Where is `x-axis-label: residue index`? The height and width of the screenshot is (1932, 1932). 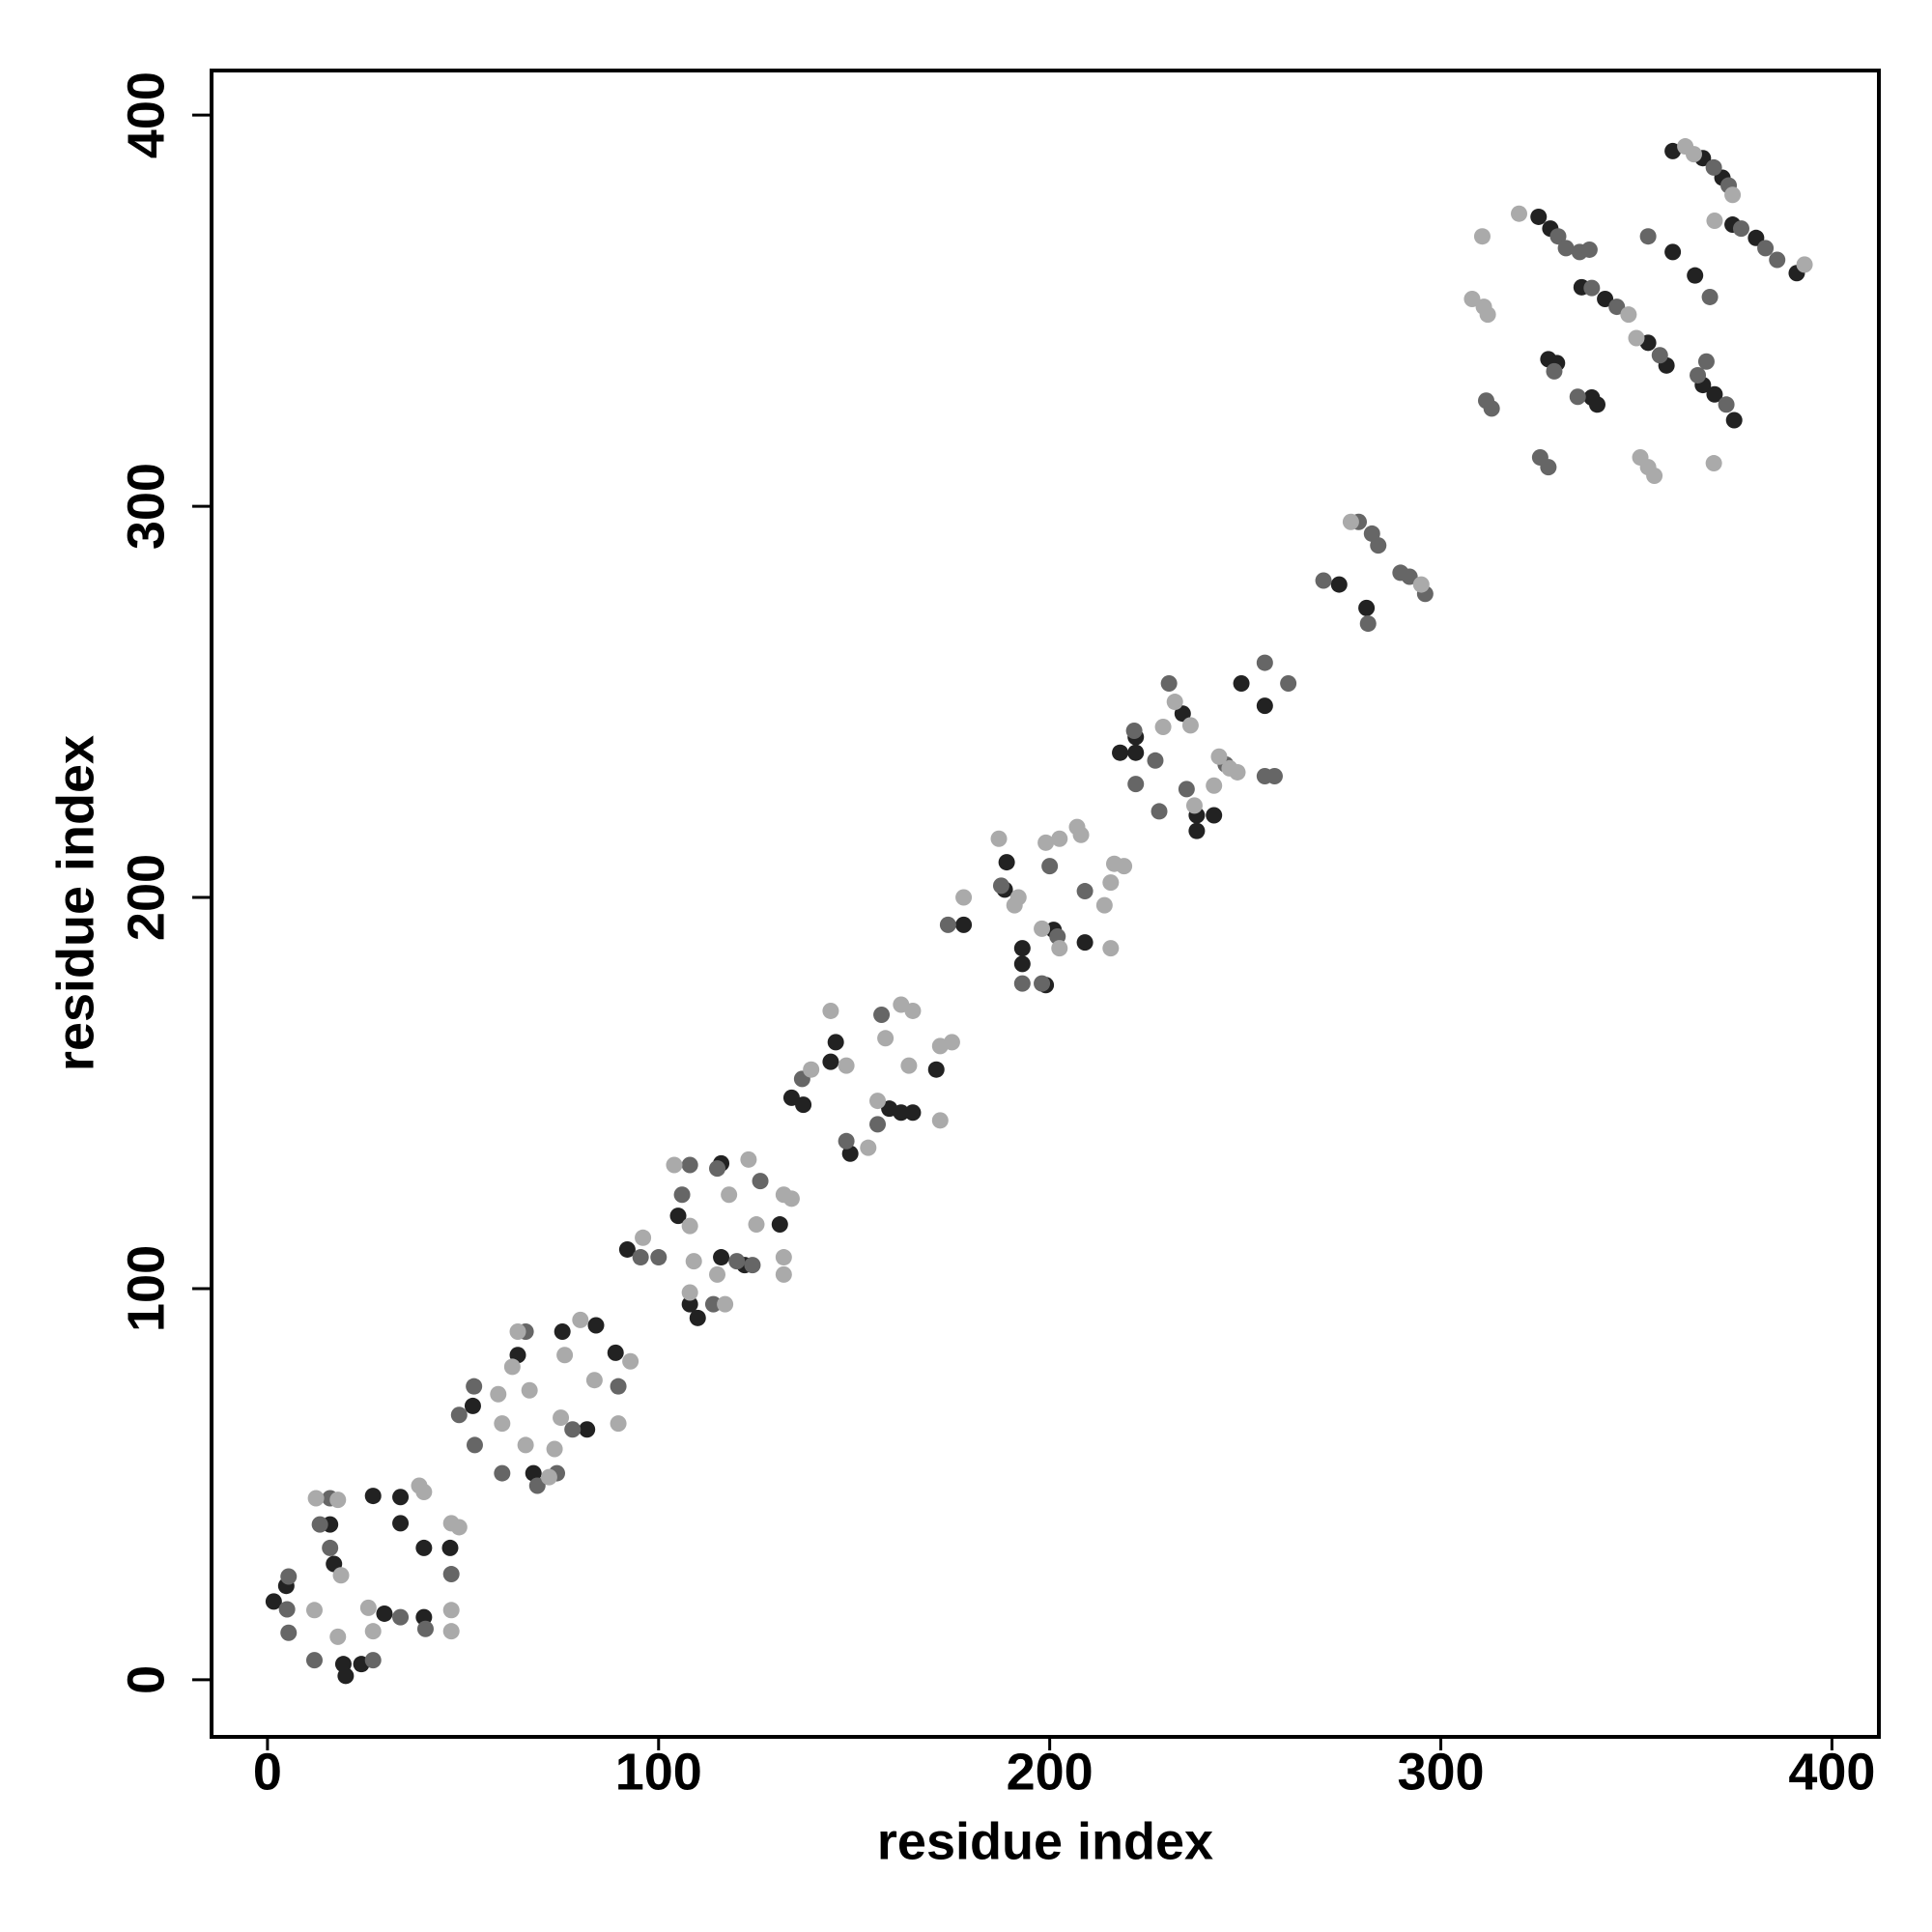
x-axis-label: residue index is located at coordinates (1045, 1841).